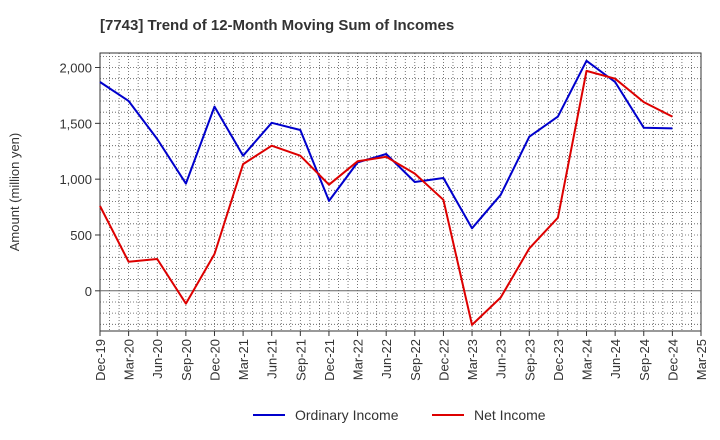 The width and height of the screenshot is (720, 440). Describe the element at coordinates (214, 360) in the screenshot. I see `x-tick-label: Dec-20` at that location.